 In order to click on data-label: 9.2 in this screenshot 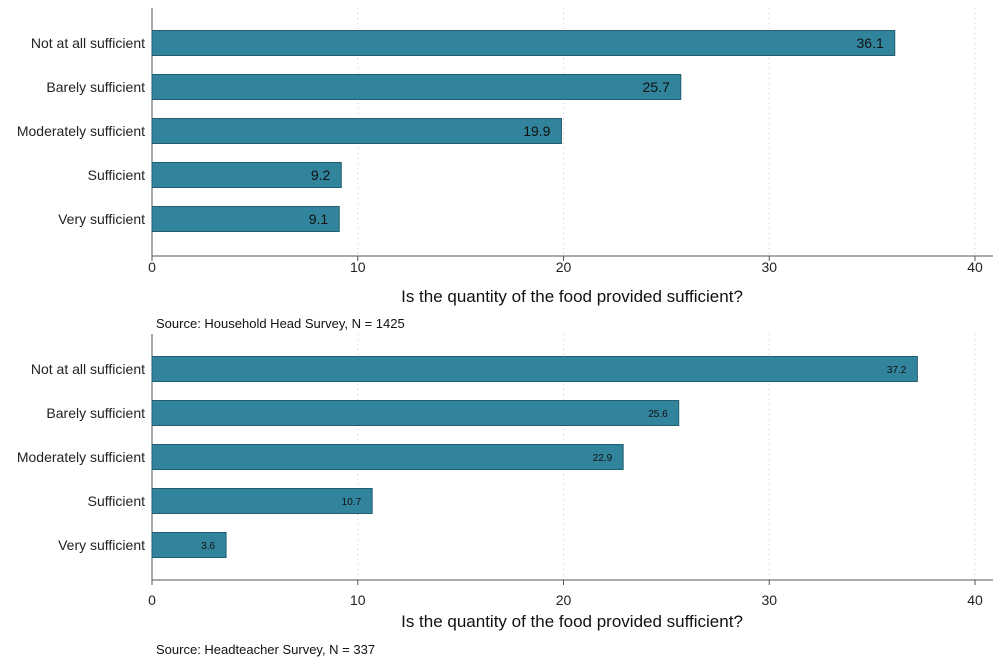, I will do `click(321, 175)`.